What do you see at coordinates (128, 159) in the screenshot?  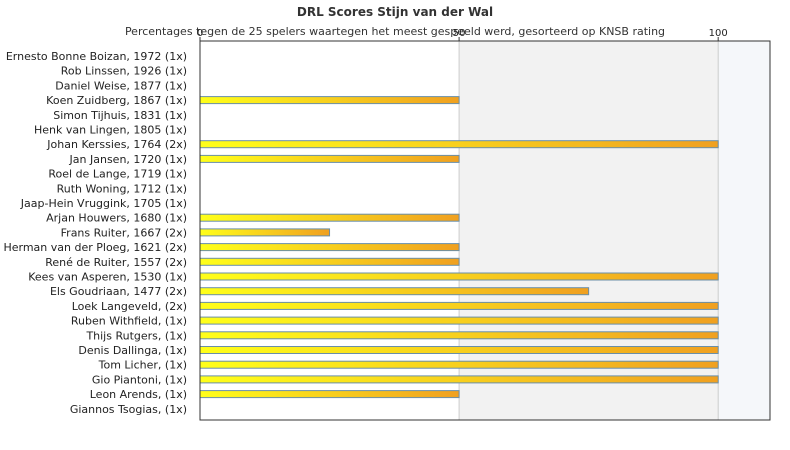 I see `category-label: Jan Jansen, 1720 (1x)` at bounding box center [128, 159].